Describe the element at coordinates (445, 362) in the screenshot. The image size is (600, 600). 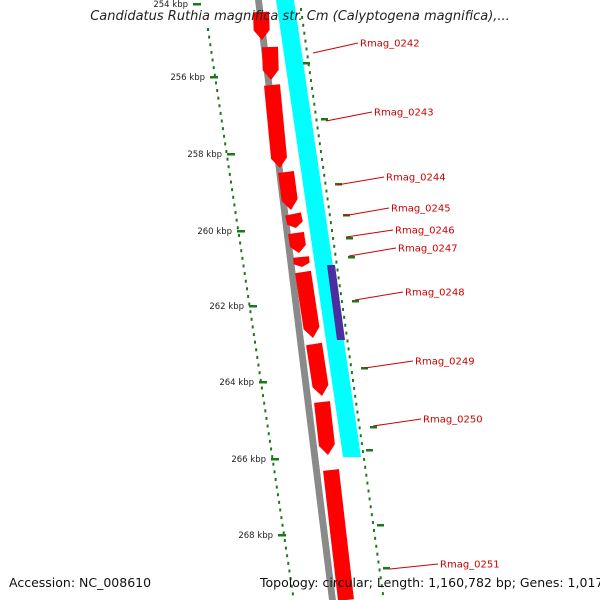
I see `gene-label: Rmag_0249` at that location.